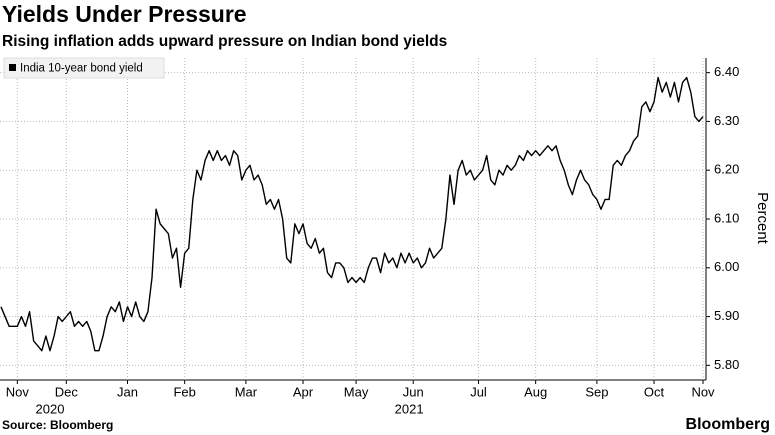 This screenshot has width=775, height=435. I want to click on legend-swatch, so click(12, 67).